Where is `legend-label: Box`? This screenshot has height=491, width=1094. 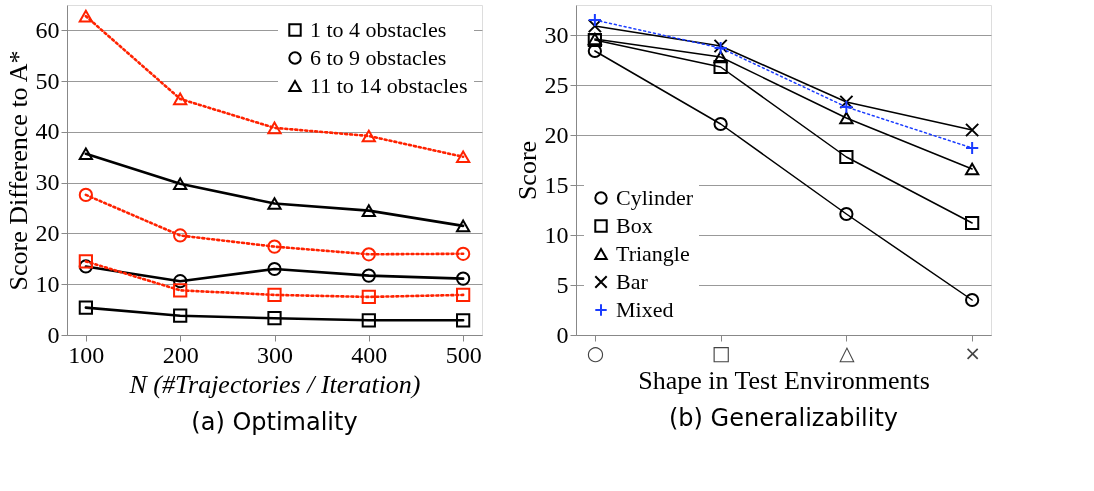
legend-label: Box is located at coordinates (634, 225).